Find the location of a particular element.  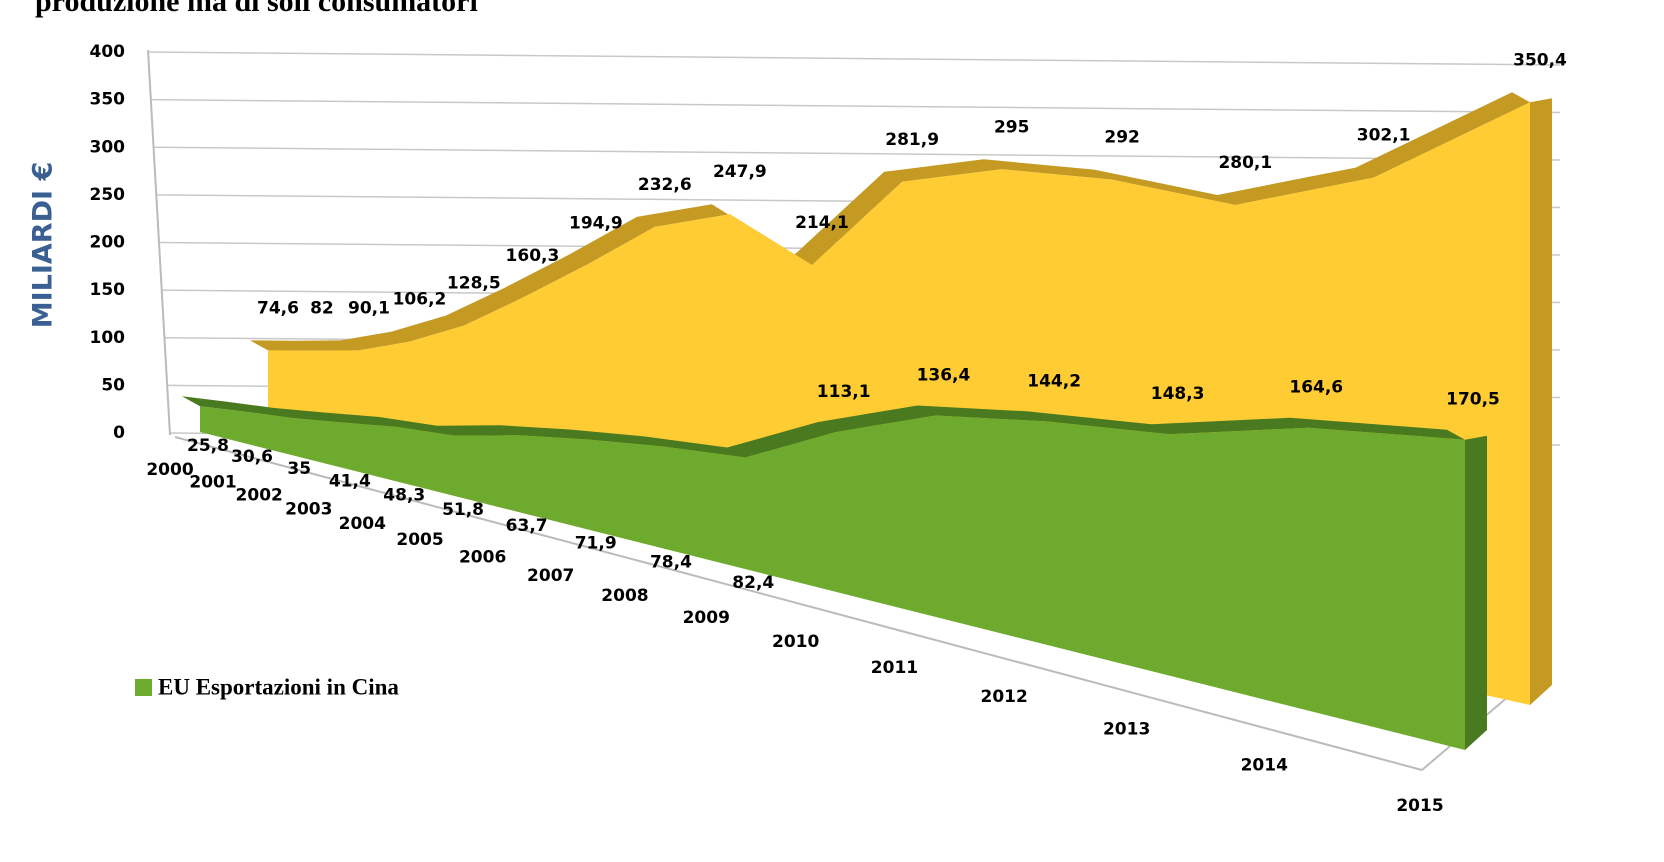

data-label: 280,1 is located at coordinates (1245, 163).